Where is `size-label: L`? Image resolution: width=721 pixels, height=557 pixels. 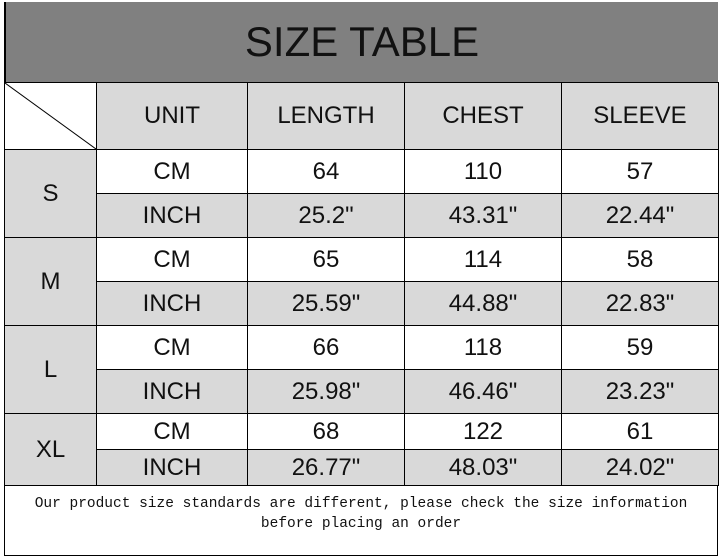
size-label: L is located at coordinates (50, 369).